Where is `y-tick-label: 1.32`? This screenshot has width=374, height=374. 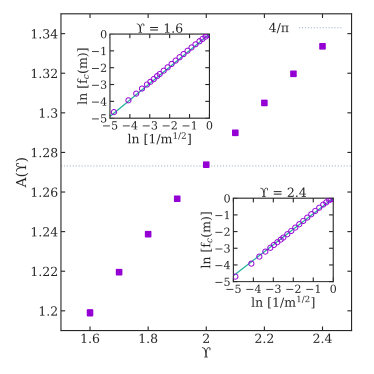
y-tick-label: 1.32 is located at coordinates (44, 73).